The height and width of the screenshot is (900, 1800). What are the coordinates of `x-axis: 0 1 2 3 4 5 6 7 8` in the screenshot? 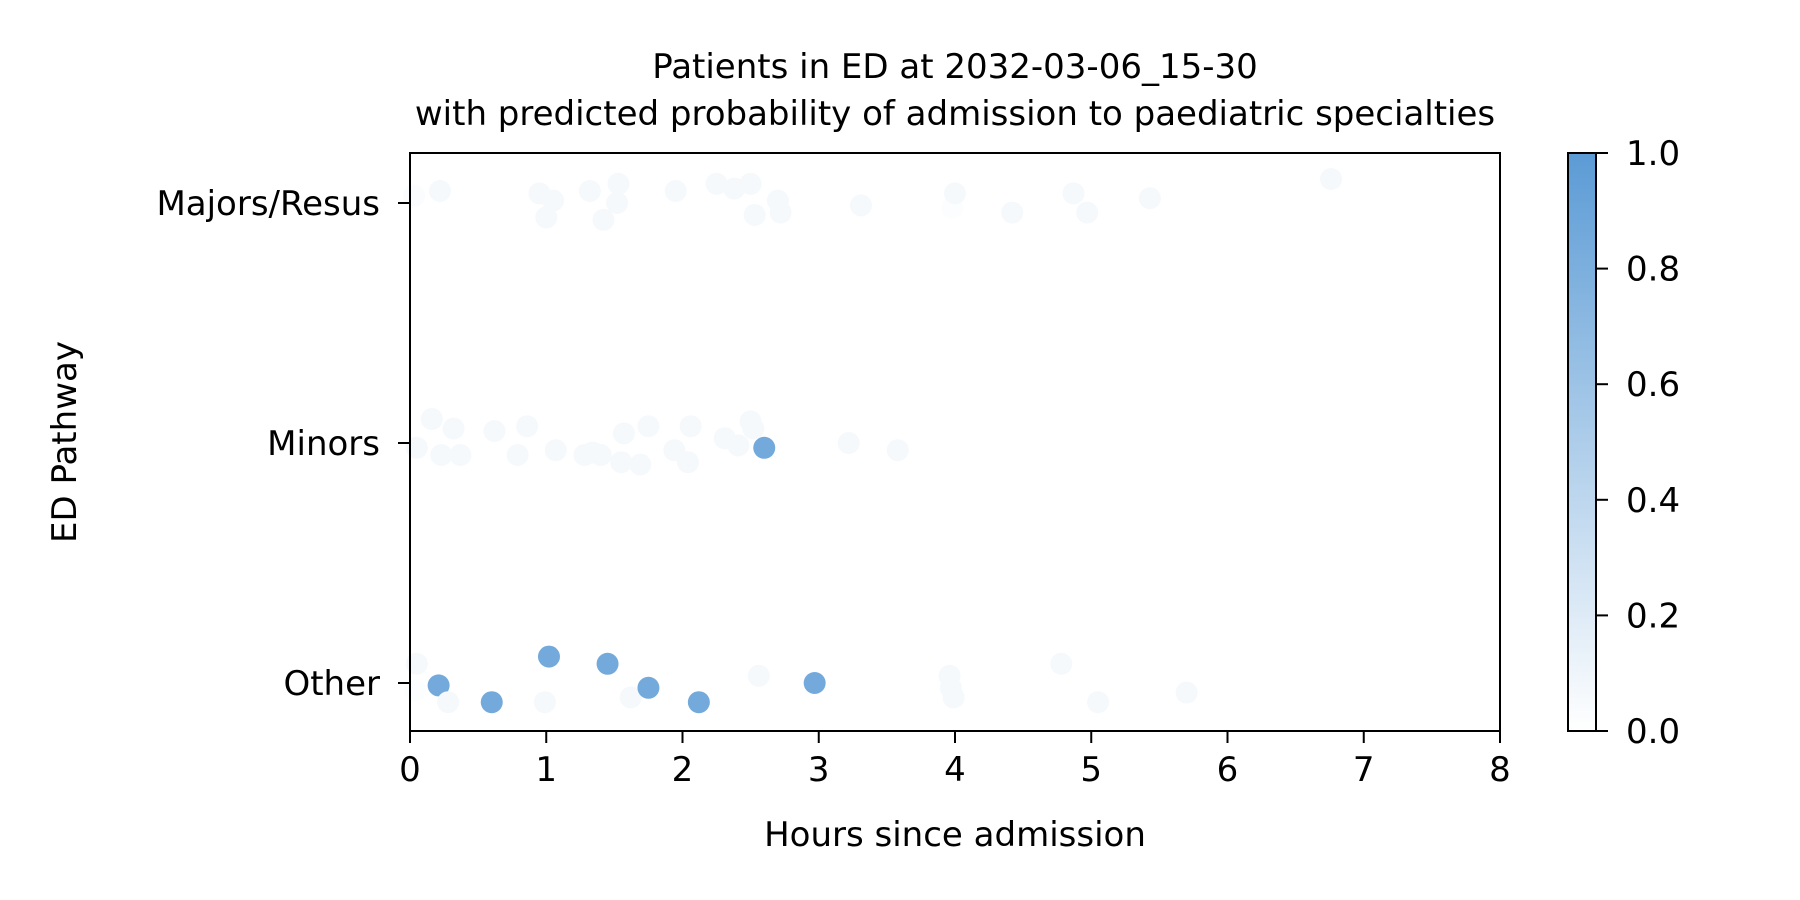 It's located at (955, 760).